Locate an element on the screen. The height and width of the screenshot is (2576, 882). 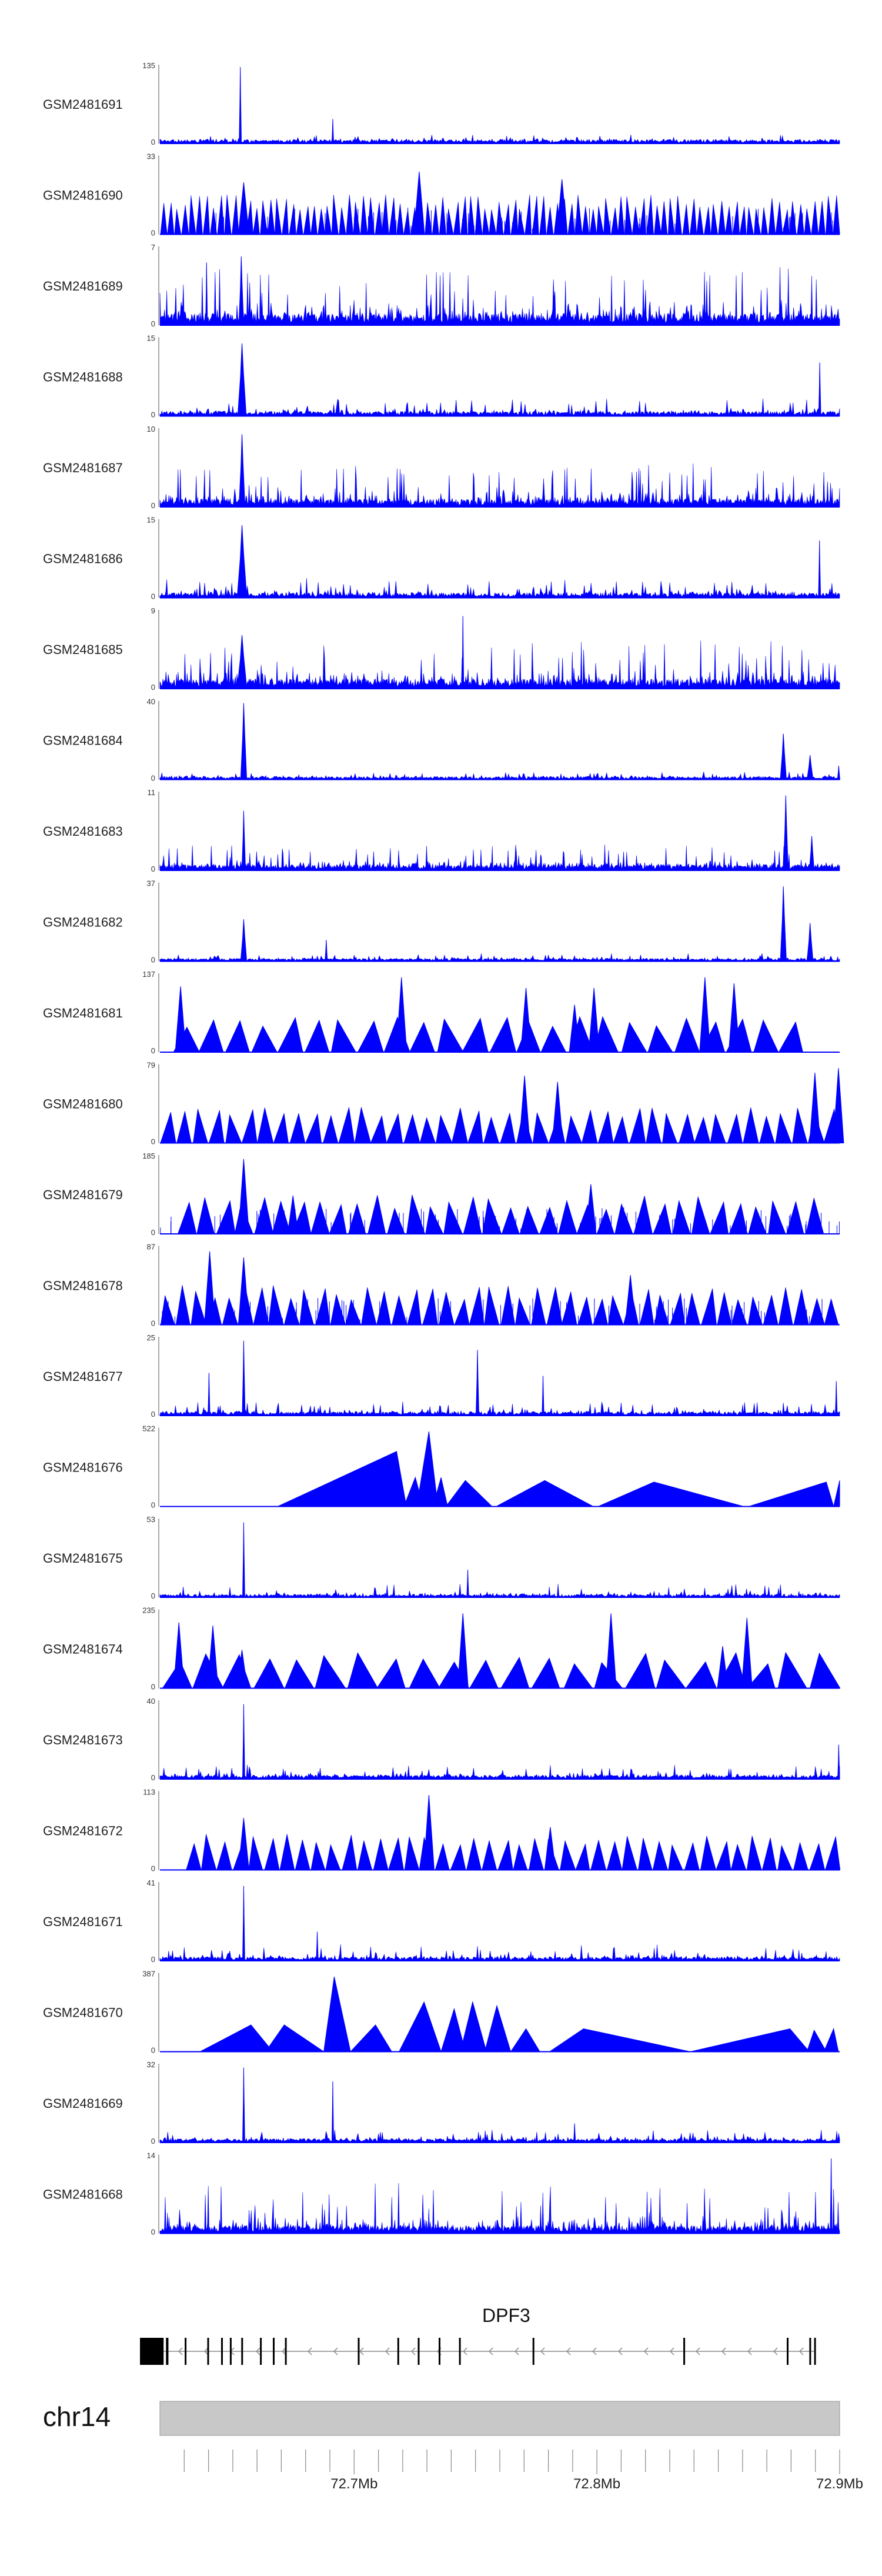
genome-axis: 72.7Mb 72.8Mb 72.9Mb is located at coordinates (523, 2471).